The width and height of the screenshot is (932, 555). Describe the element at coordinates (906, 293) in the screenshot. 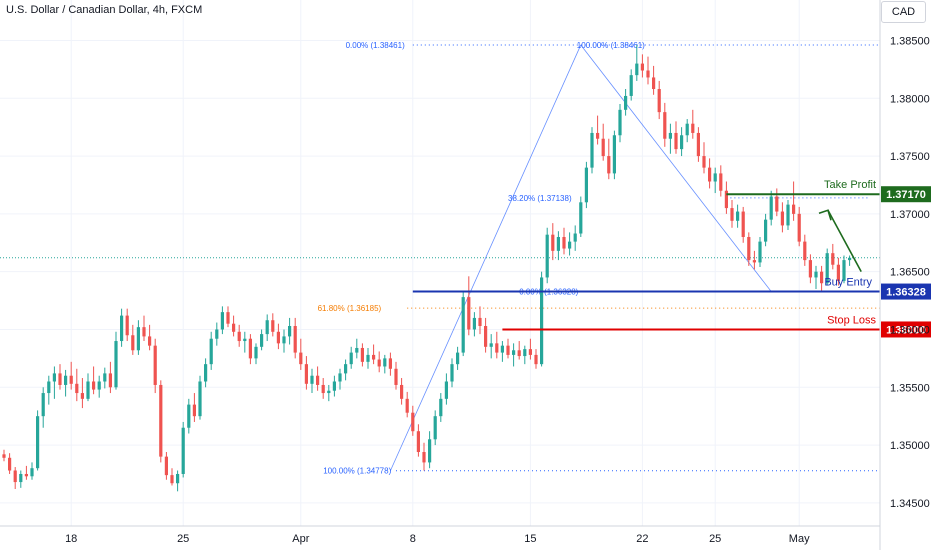

I see `buy-entry-price-tag-text: 1.36328` at that location.